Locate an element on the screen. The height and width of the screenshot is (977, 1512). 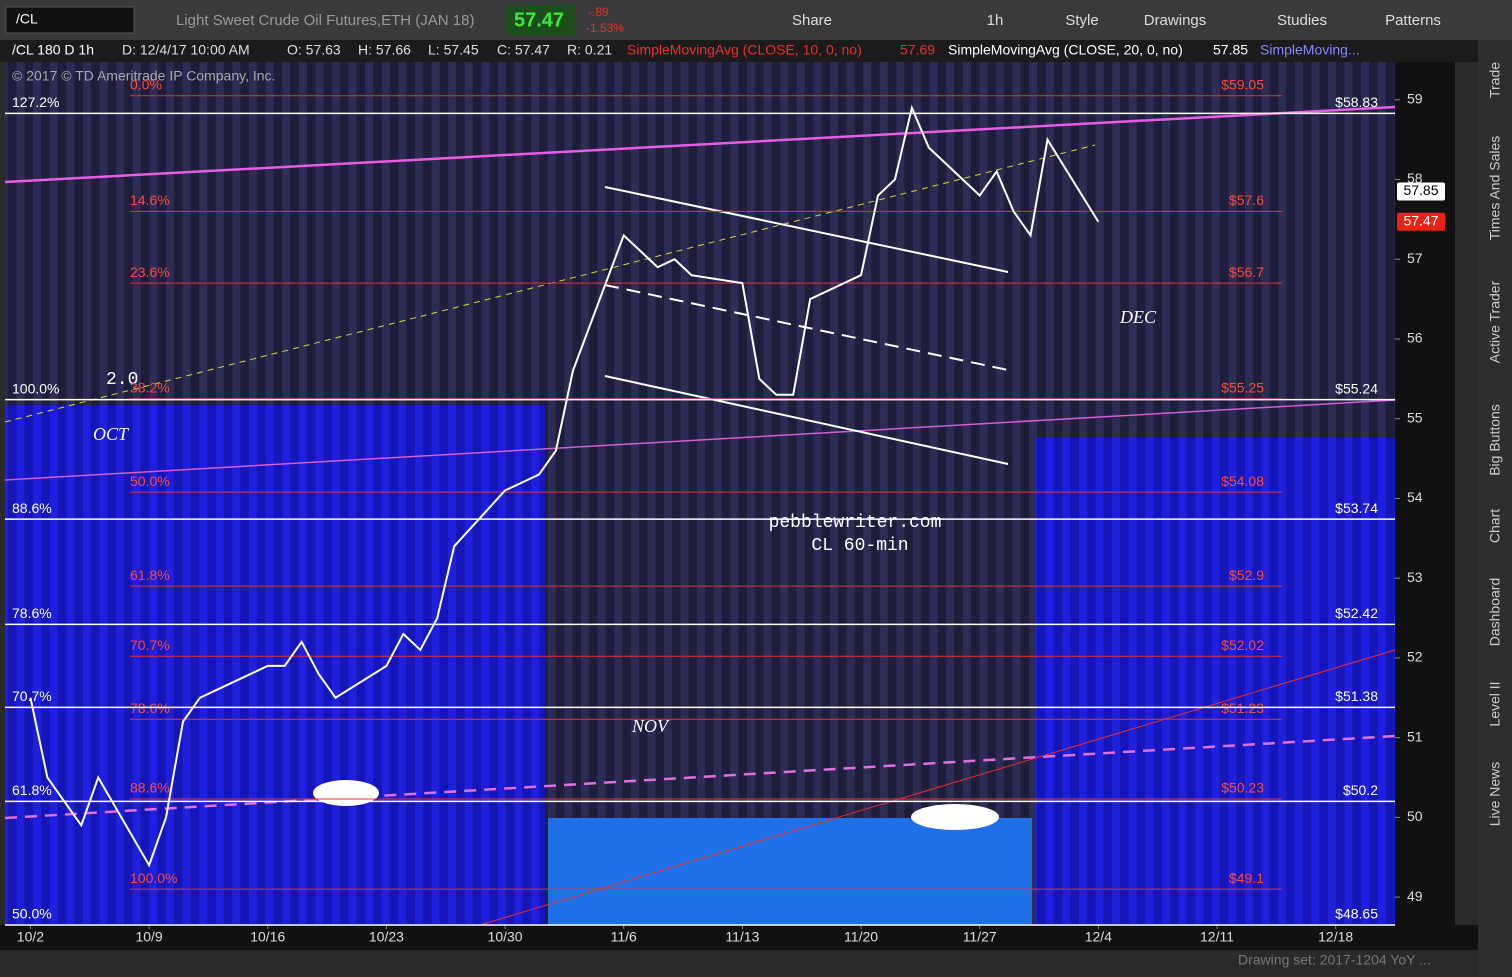
nov-box is located at coordinates (790, 871).